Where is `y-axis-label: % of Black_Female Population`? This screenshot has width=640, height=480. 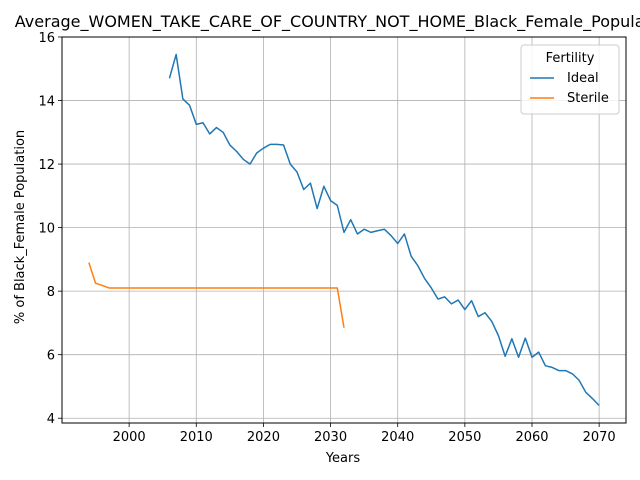
y-axis-label: % of Black_Female Population is located at coordinates (20, 227).